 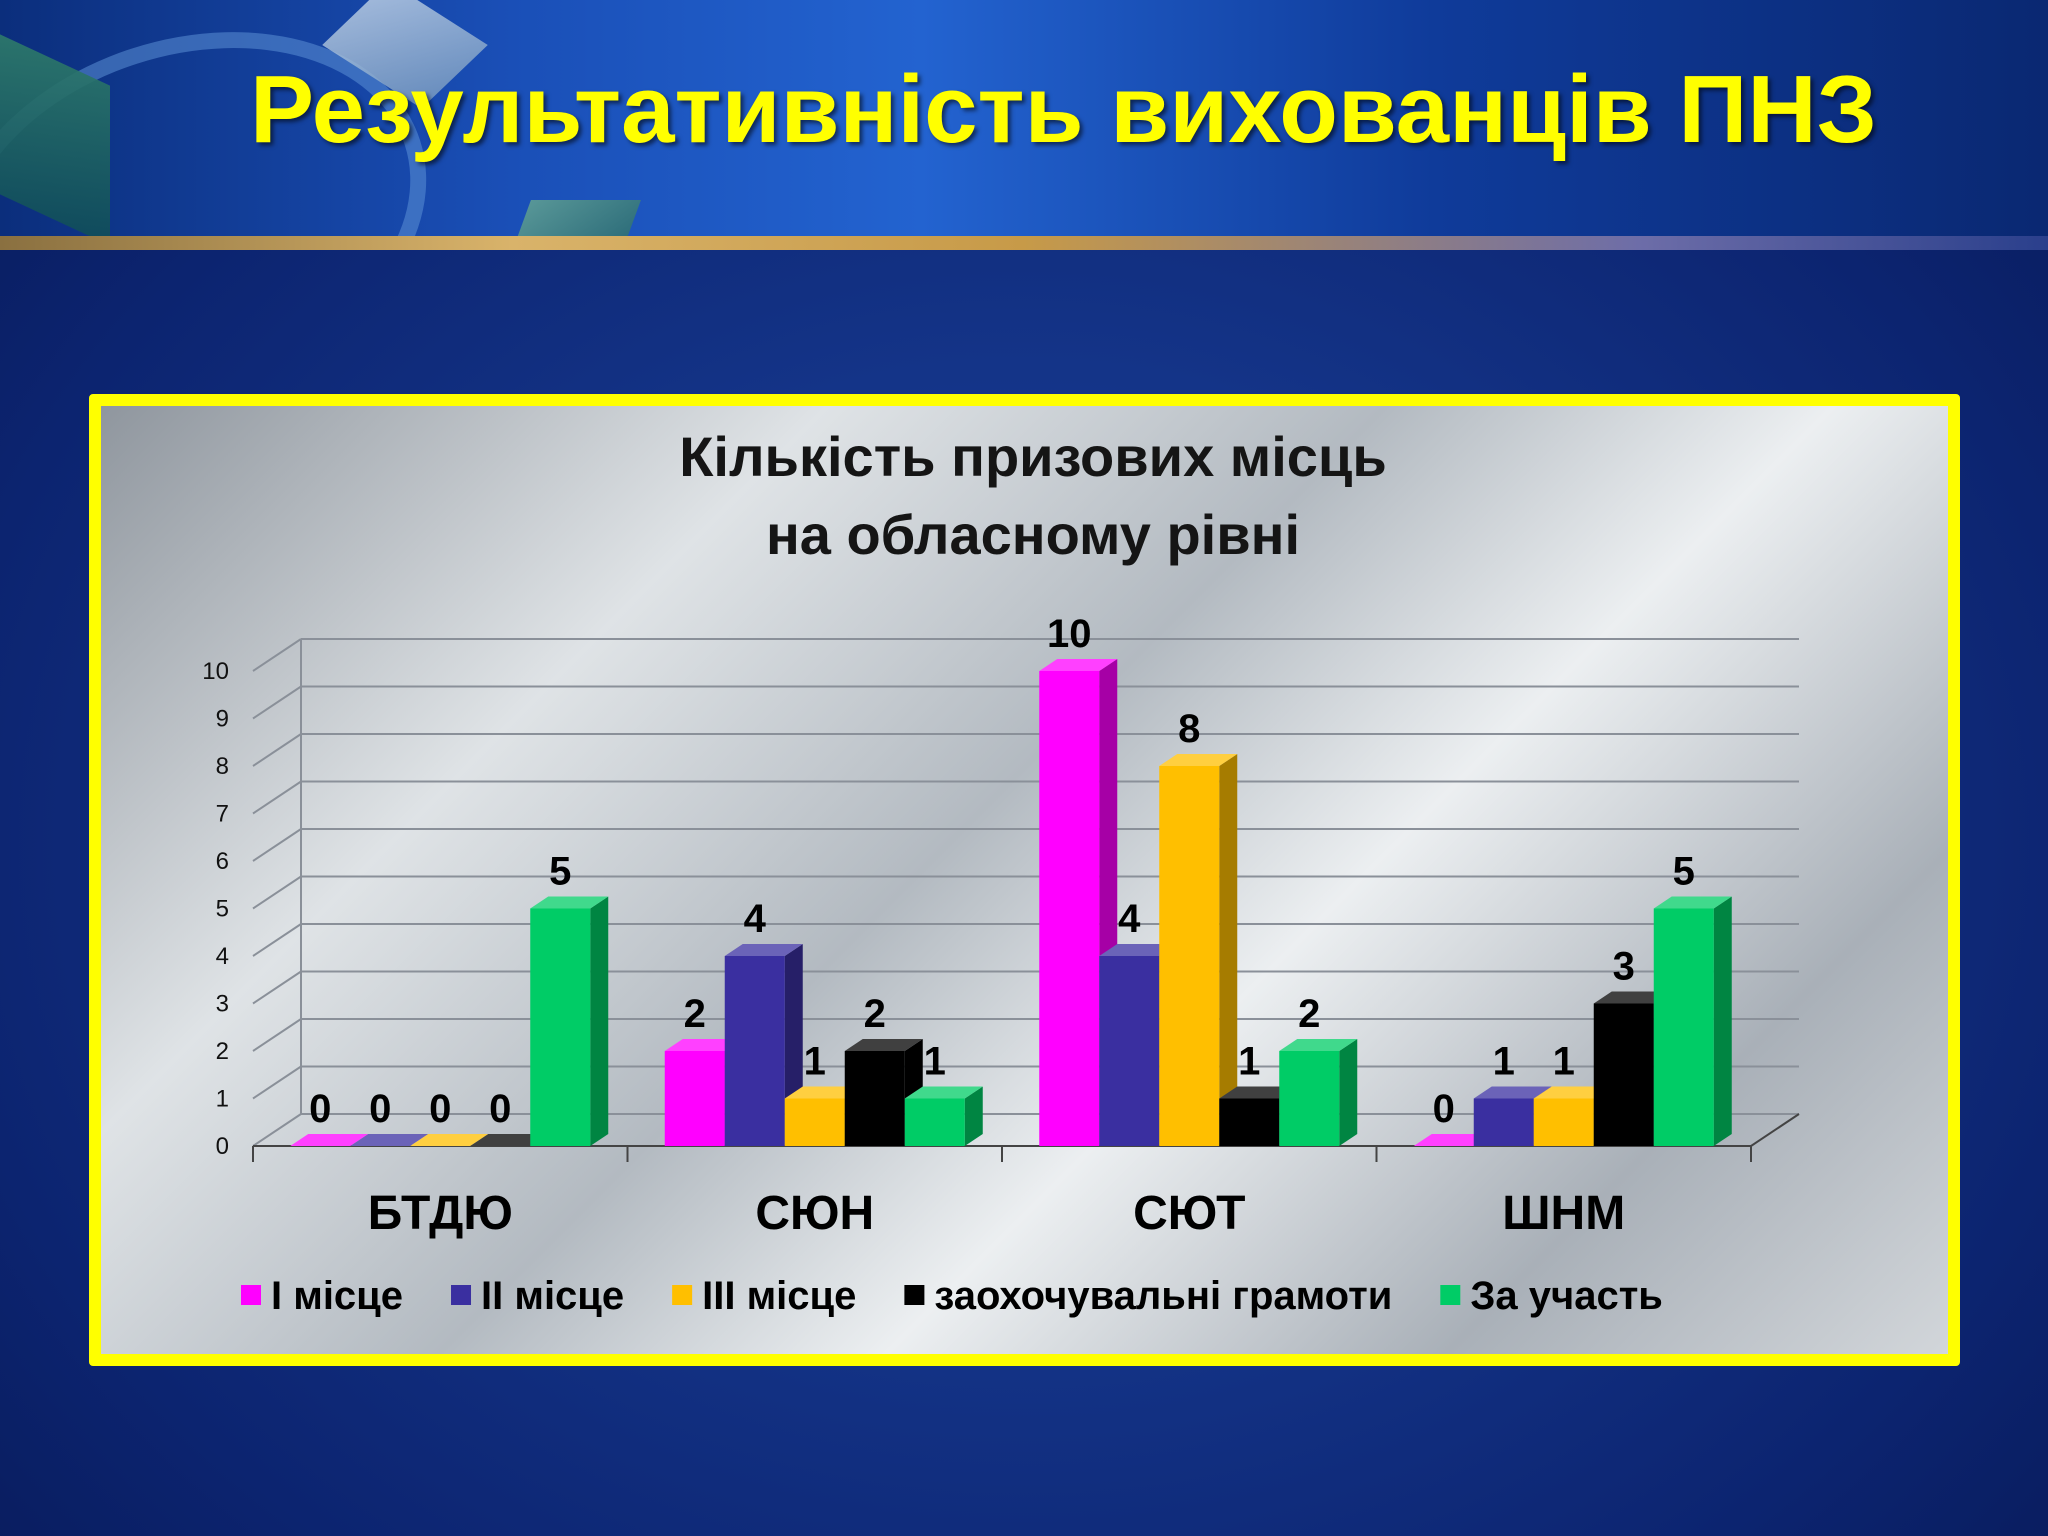 What do you see at coordinates (222, 814) in the screenshot?
I see `y-tick-label: 7` at bounding box center [222, 814].